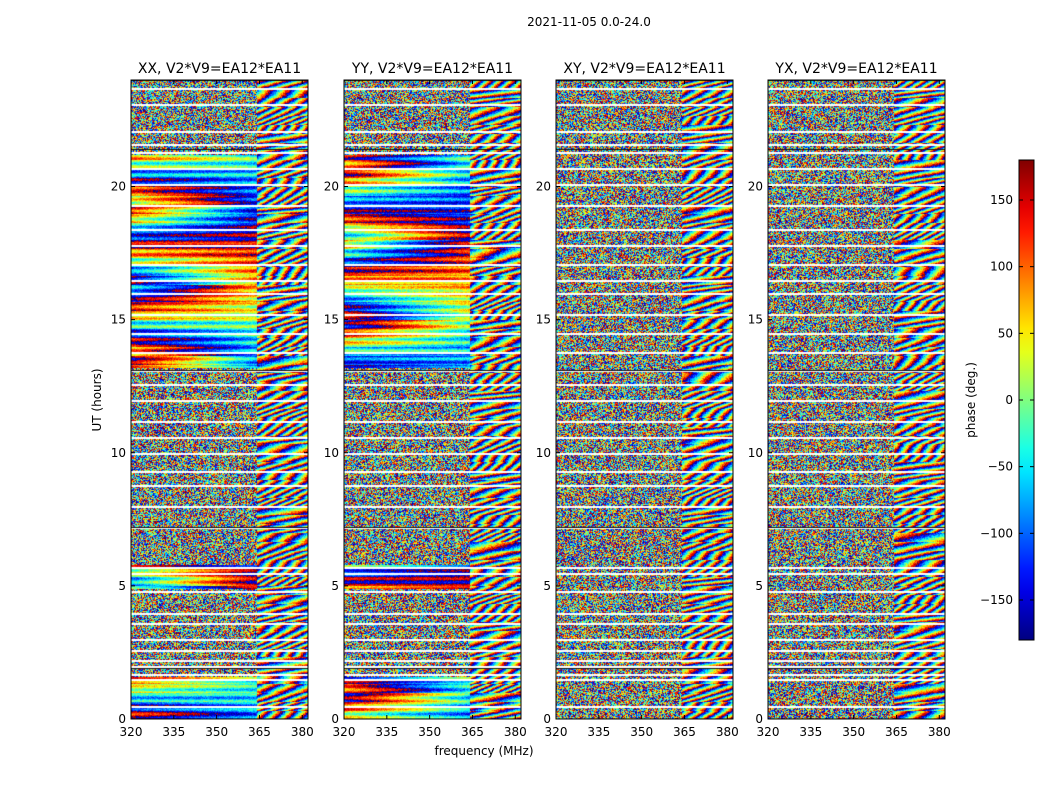 This screenshot has height=800, width=1050. I want to click on panel-xx, so click(219, 399).